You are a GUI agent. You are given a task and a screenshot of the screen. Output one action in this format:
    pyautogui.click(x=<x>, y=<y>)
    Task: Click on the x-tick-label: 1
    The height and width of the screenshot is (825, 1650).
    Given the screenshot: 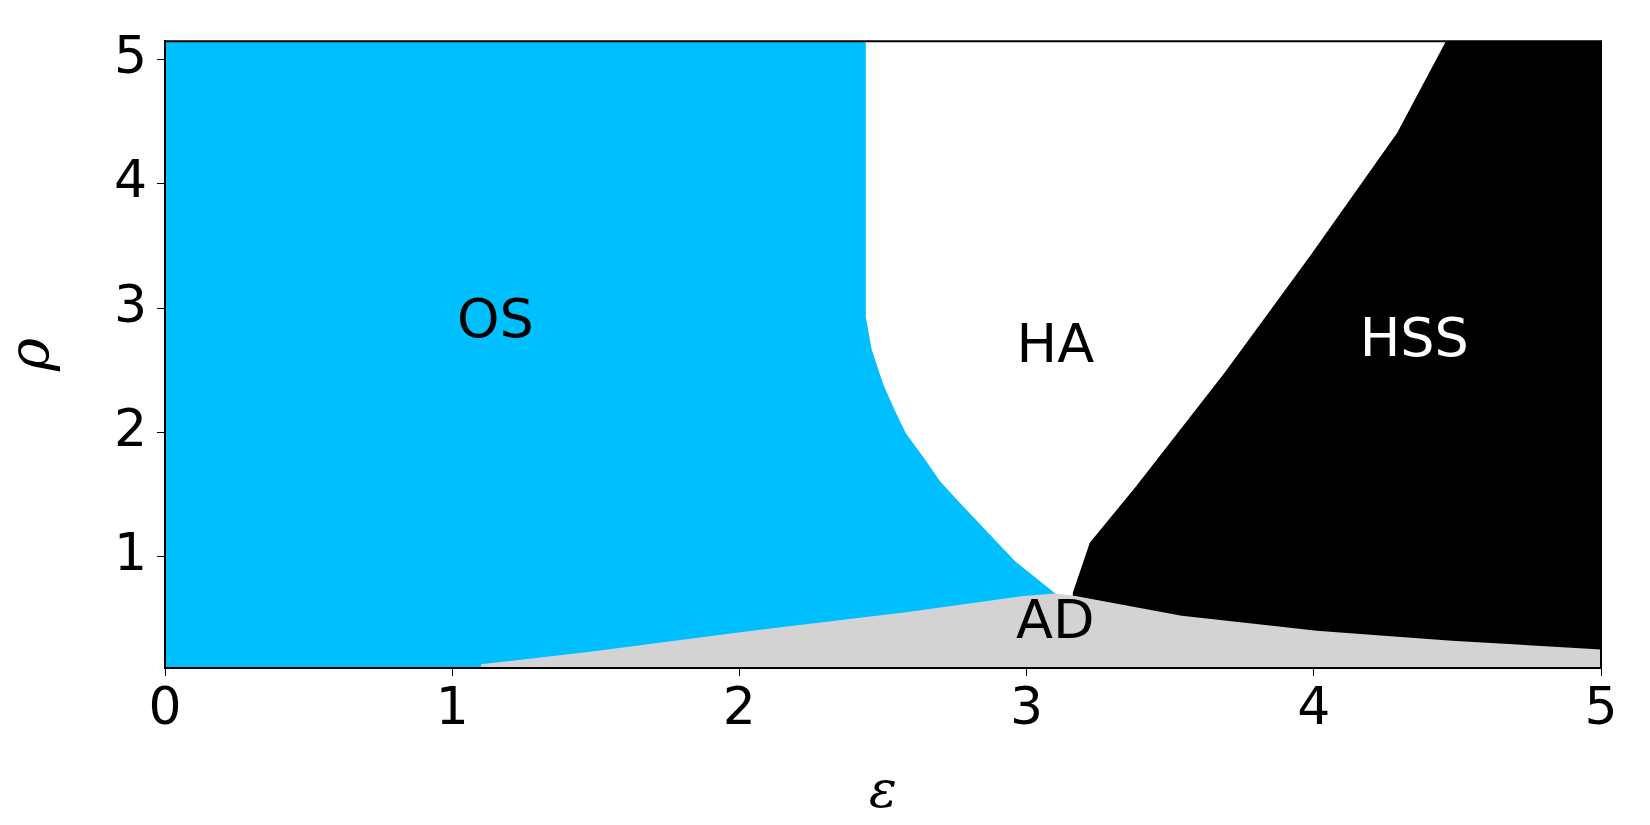 What is the action you would take?
    pyautogui.click(x=452, y=705)
    